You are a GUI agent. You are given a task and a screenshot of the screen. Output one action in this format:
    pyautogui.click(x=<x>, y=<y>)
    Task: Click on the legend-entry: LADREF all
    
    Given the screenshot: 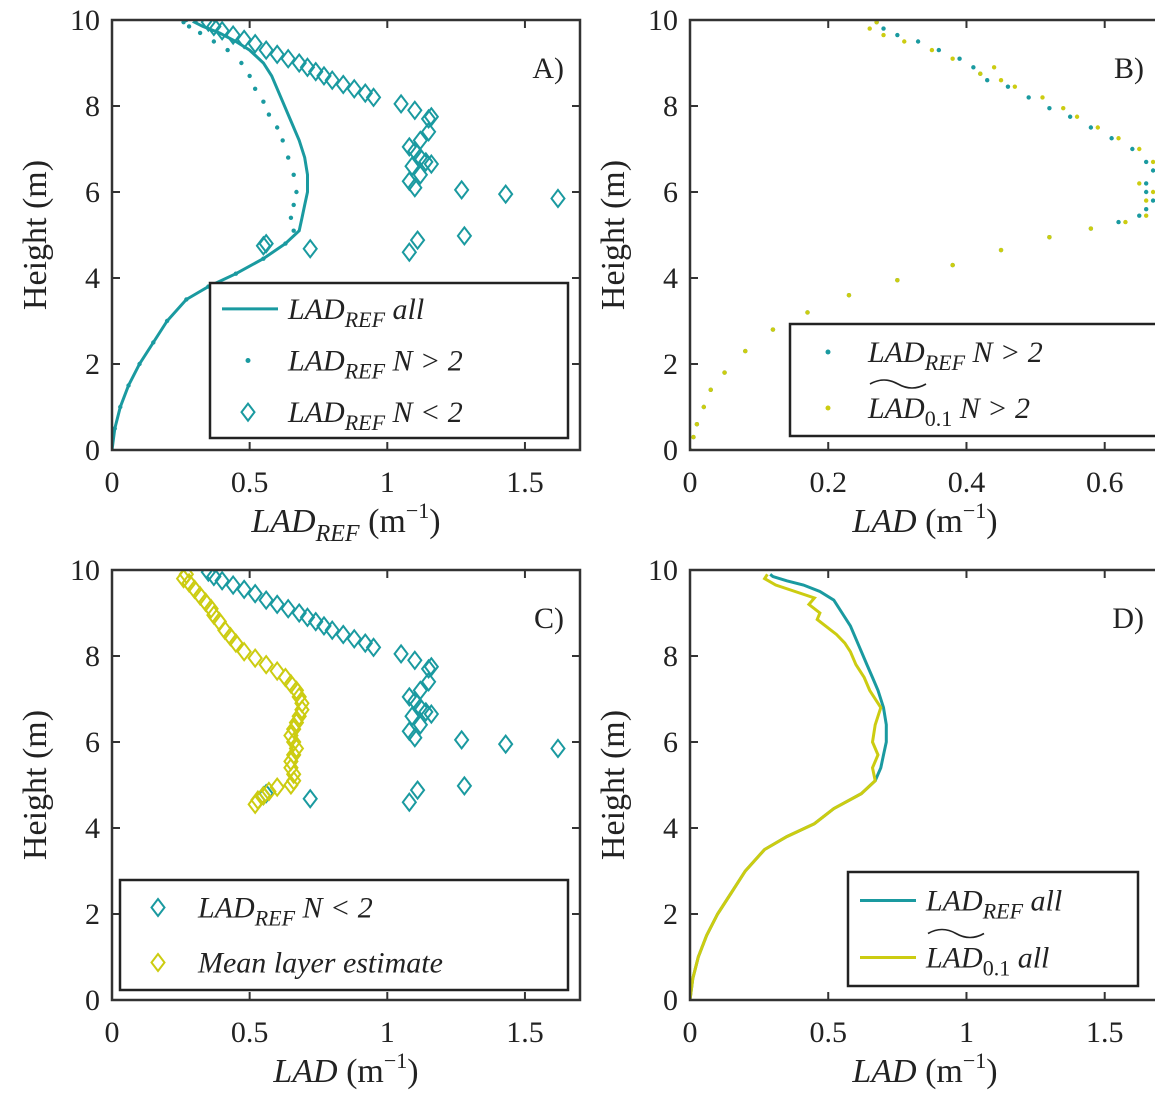 What is the action you would take?
    pyautogui.click(x=355, y=312)
    